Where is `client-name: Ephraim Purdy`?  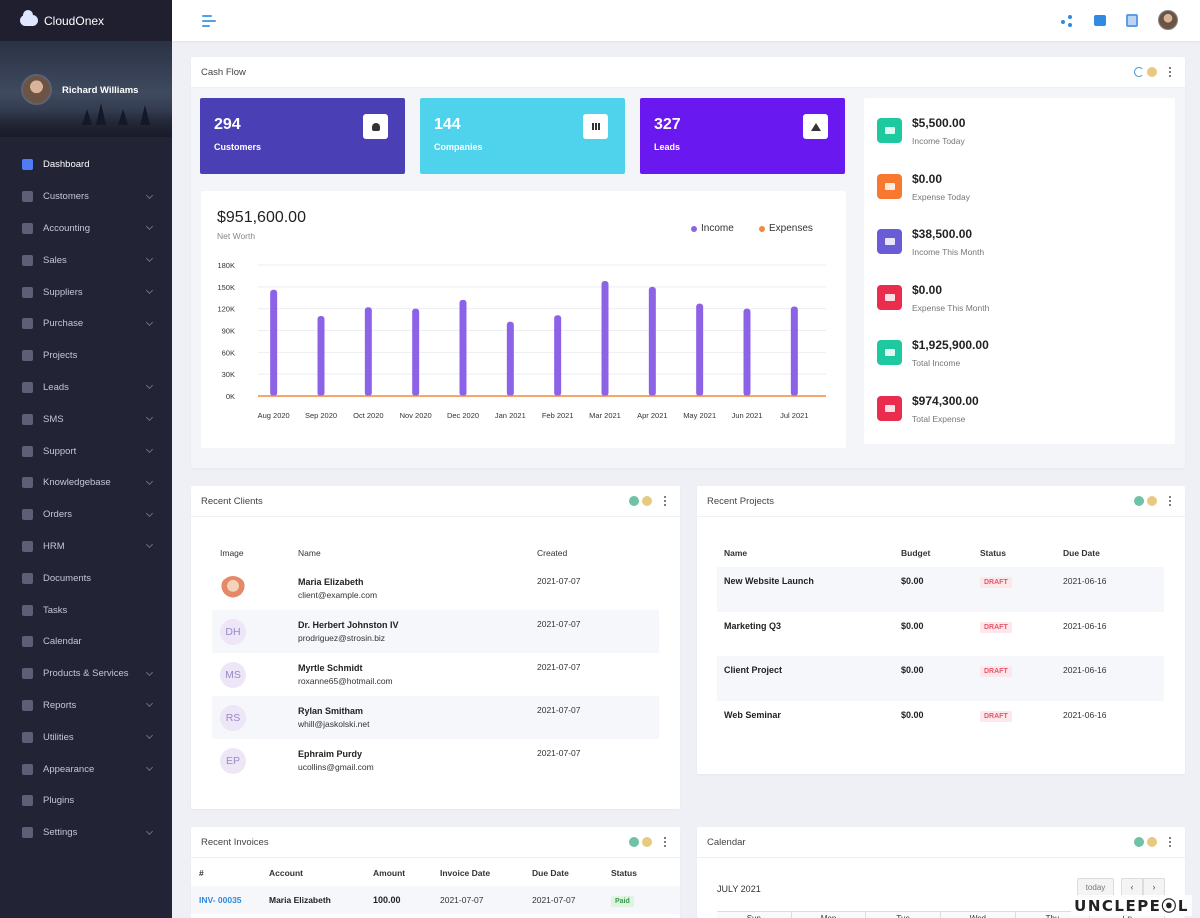
client-name: Ephraim Purdy is located at coordinates (330, 754).